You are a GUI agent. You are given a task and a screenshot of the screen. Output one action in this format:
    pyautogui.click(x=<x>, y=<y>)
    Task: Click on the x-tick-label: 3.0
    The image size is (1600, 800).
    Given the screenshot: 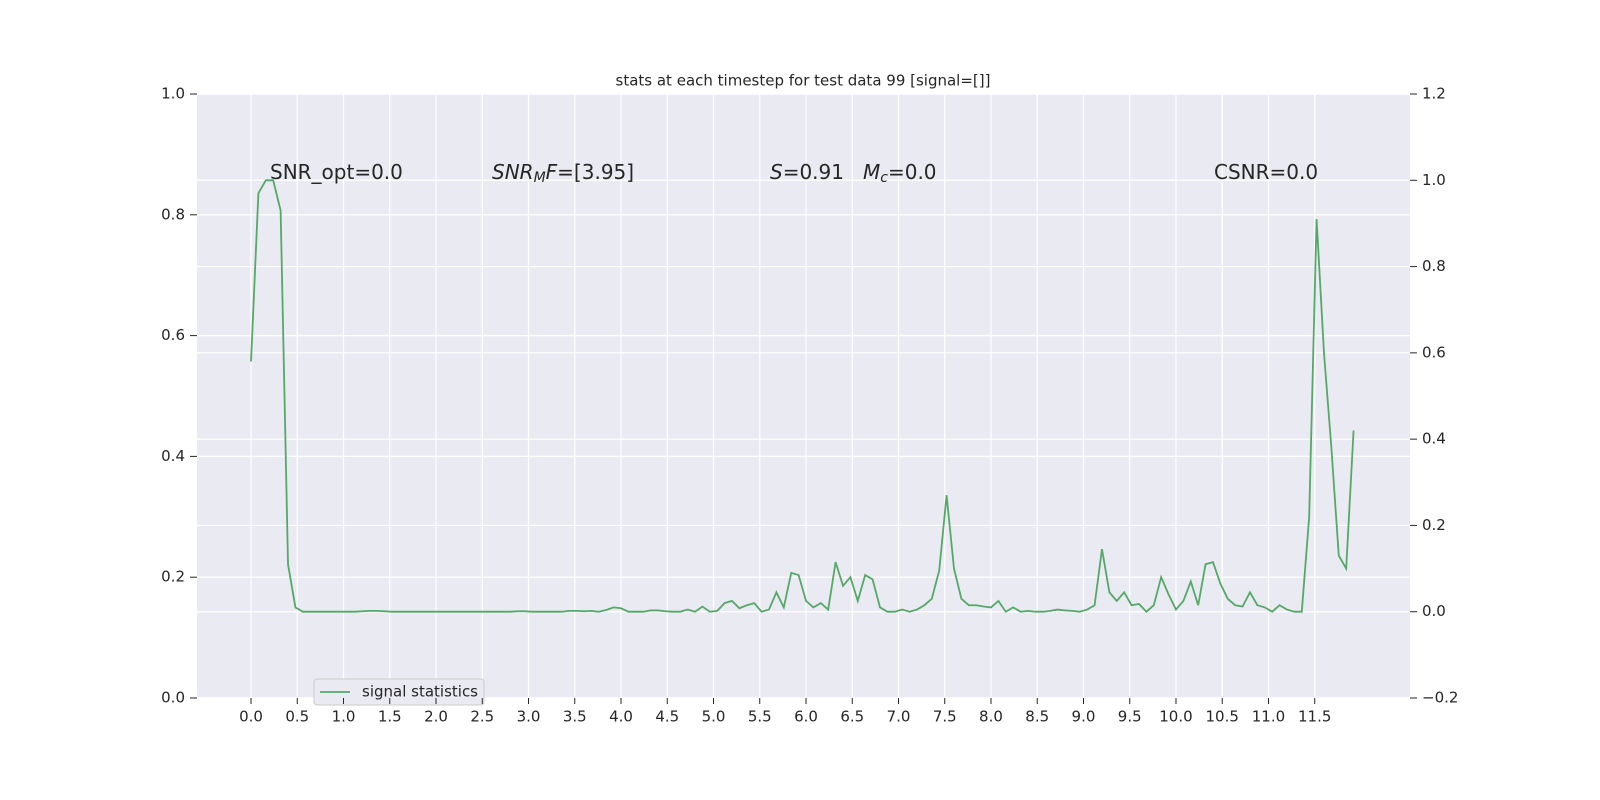 What is the action you would take?
    pyautogui.click(x=529, y=717)
    